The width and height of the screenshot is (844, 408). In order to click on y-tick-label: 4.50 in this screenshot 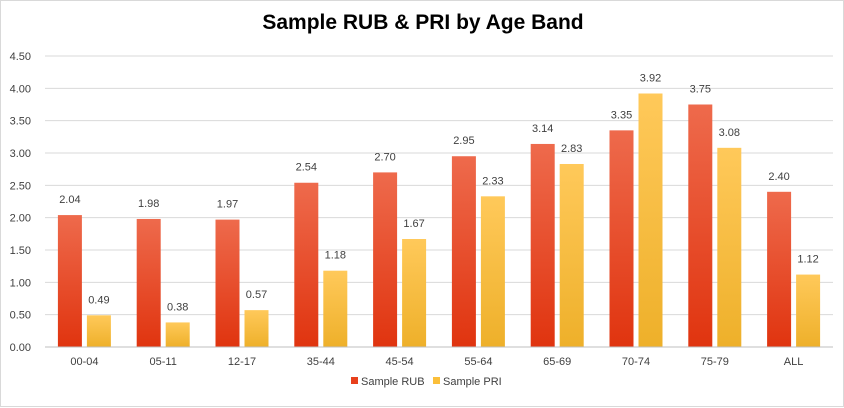, I will do `click(20, 57)`.